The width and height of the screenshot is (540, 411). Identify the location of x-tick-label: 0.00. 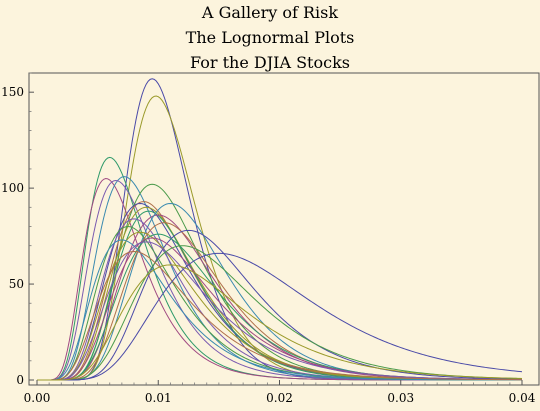
(37, 398).